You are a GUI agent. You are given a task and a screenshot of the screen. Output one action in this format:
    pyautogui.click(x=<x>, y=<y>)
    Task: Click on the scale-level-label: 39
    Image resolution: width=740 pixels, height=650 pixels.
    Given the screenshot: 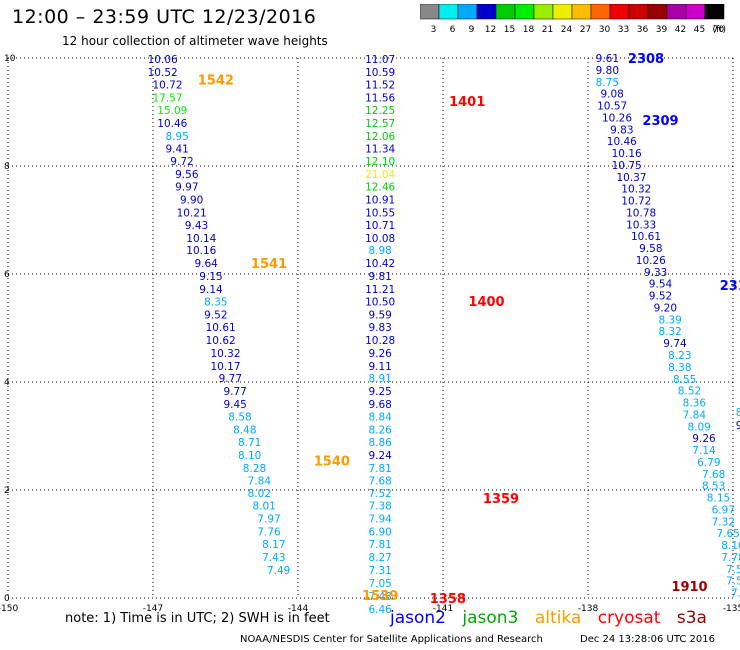 What is the action you would take?
    pyautogui.click(x=662, y=30)
    